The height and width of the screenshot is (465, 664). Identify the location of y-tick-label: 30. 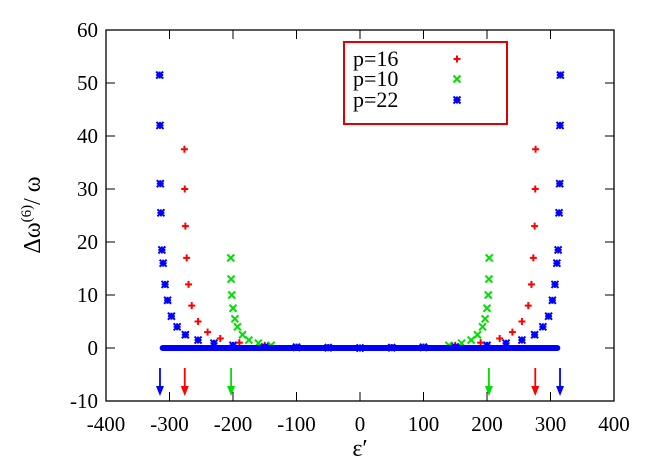
(87, 189).